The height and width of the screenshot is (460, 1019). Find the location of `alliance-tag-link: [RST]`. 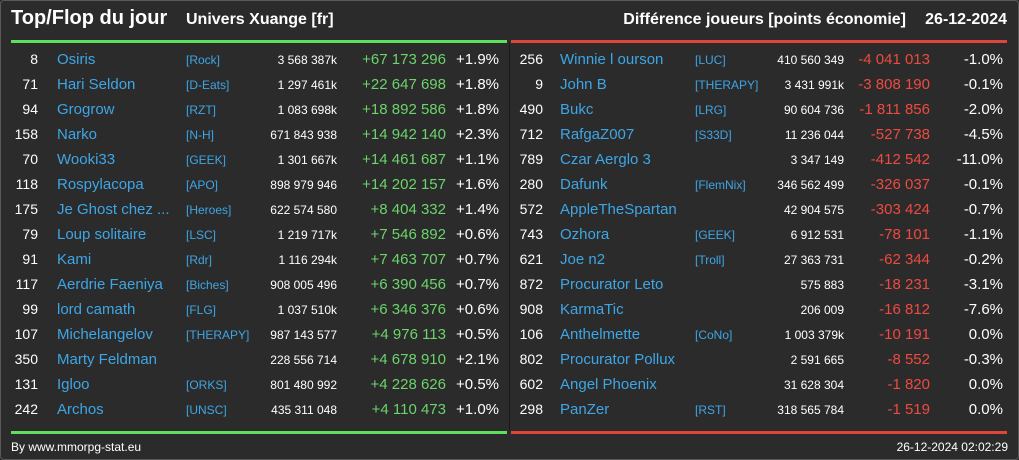

alliance-tag-link: [RST] is located at coordinates (710, 410).